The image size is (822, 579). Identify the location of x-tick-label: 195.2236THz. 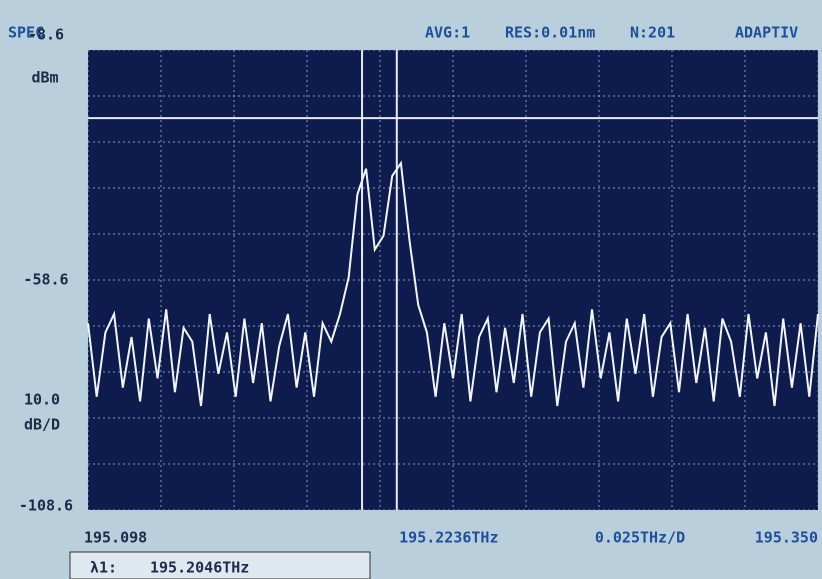
(448, 538).